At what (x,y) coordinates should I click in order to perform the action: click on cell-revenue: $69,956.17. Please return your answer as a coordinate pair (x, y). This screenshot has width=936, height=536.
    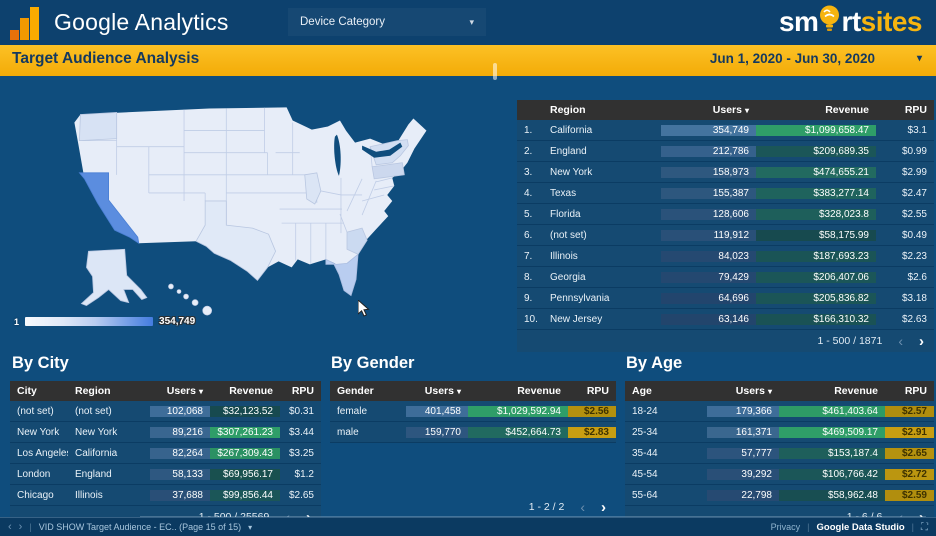
    Looking at the image, I should click on (245, 474).